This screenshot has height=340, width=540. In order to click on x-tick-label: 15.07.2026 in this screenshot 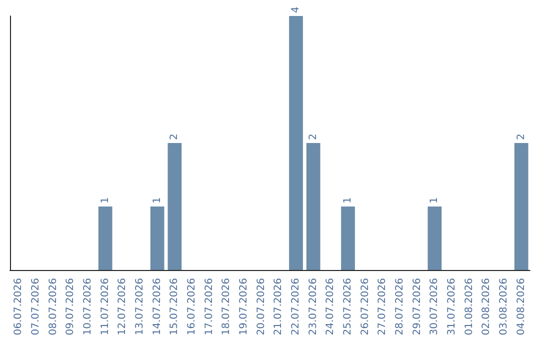, I will do `click(174, 307)`.